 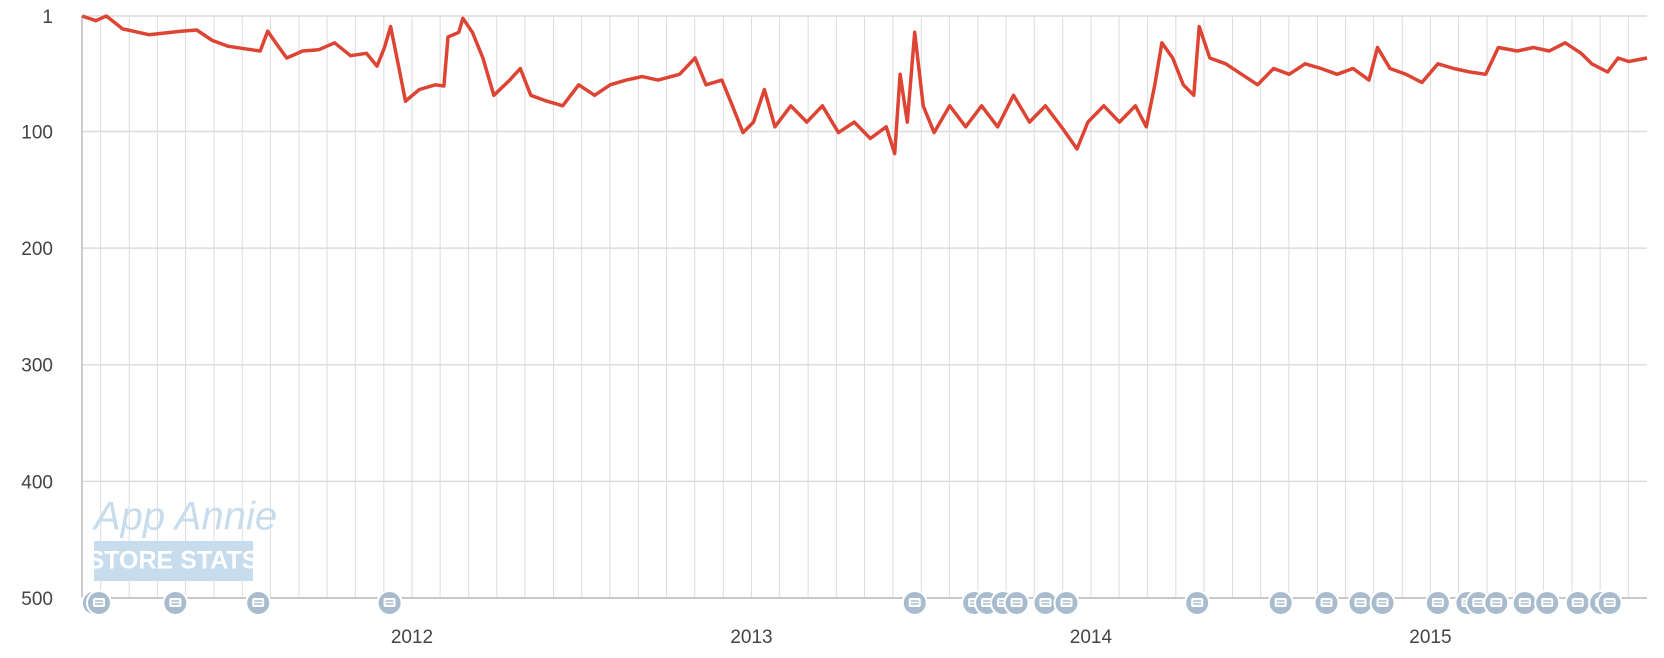 What do you see at coordinates (412, 637) in the screenshot?
I see `x-tick-label: 2012` at bounding box center [412, 637].